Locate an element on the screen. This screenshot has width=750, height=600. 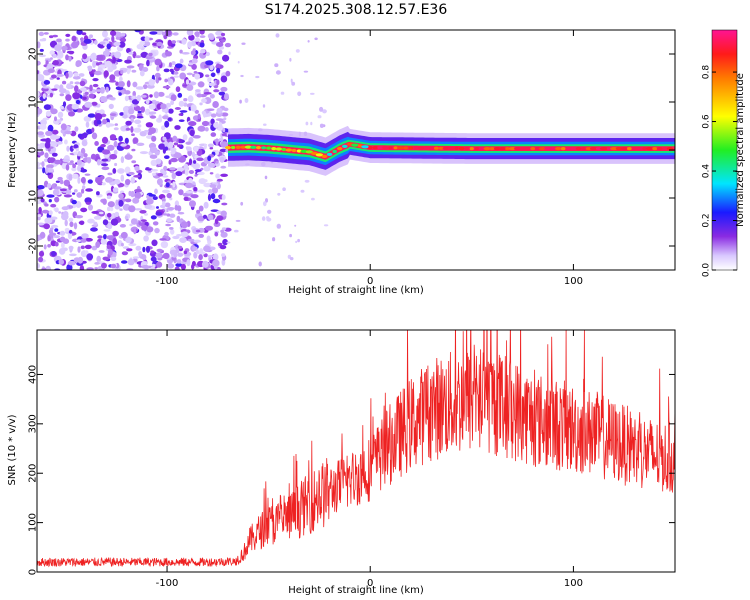
y-tick-label: -10 is located at coordinates (33, 198).